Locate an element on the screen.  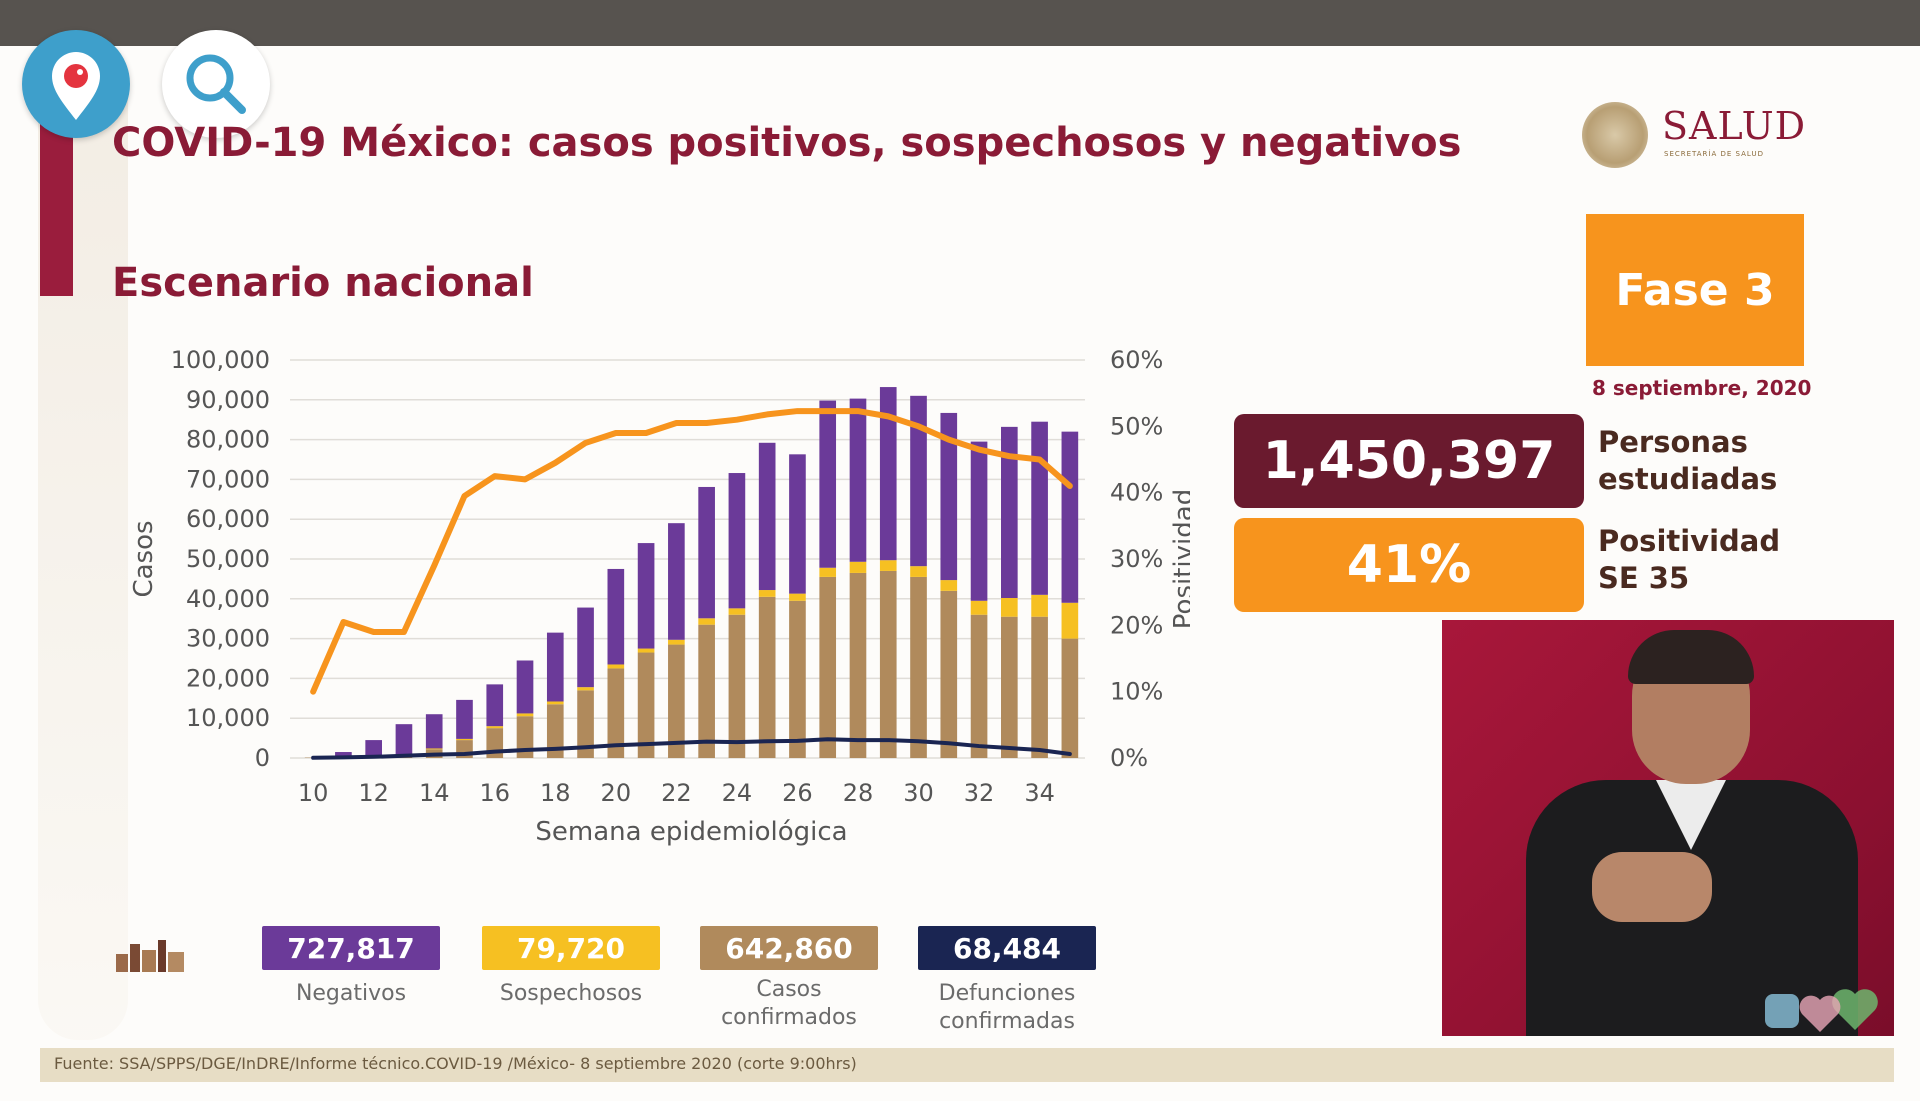
y-tick-label: 90,000 is located at coordinates (228, 400).